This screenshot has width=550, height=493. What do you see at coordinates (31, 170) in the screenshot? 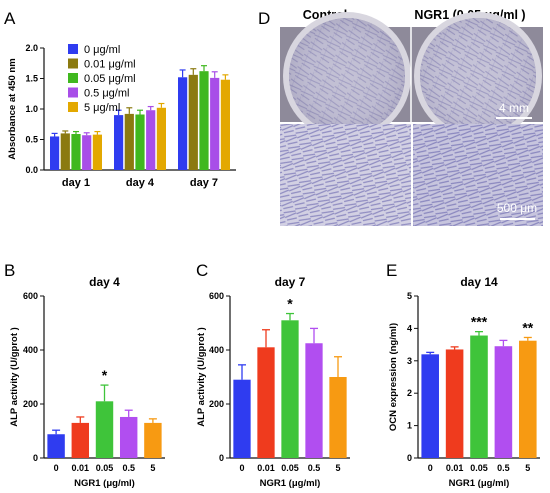
I see `y-tick-label: 0.0` at bounding box center [31, 170].